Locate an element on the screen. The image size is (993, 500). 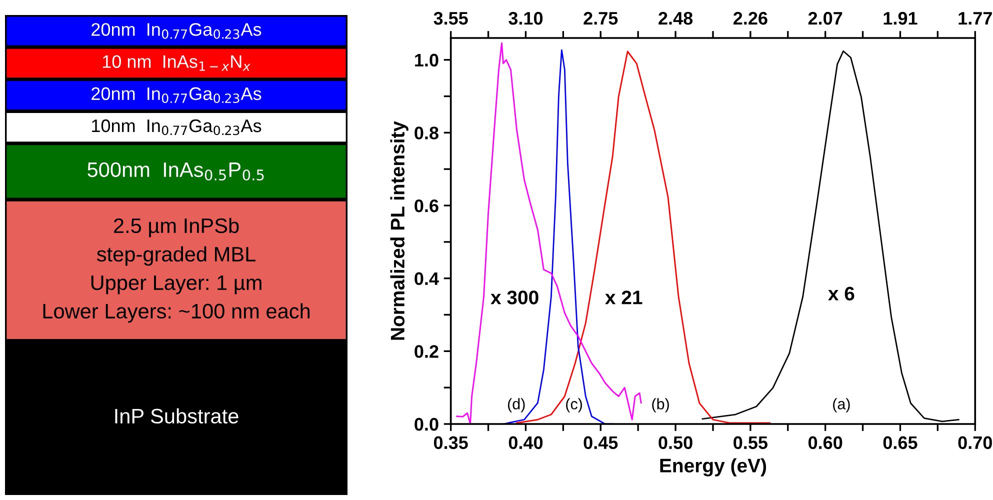
x-tick-label: 0.55 is located at coordinates (751, 443).